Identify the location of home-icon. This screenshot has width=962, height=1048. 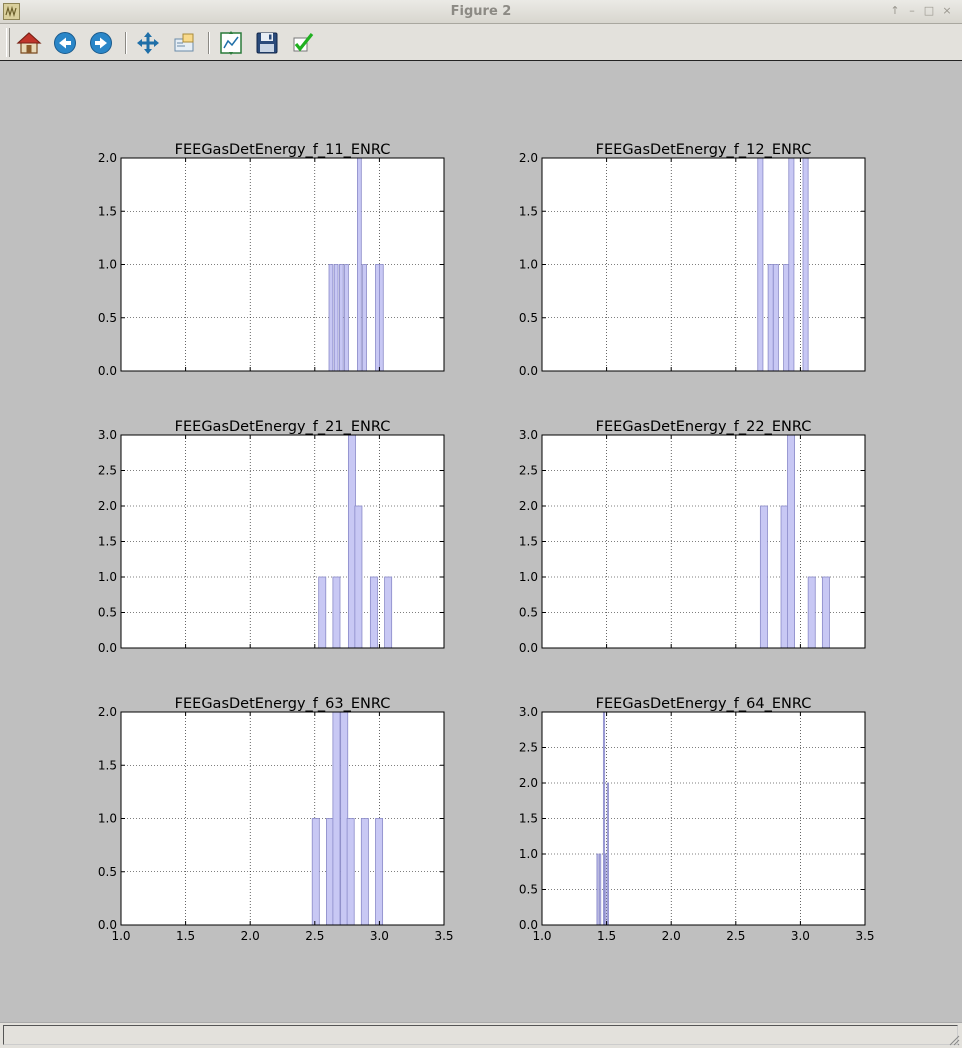
(29, 43).